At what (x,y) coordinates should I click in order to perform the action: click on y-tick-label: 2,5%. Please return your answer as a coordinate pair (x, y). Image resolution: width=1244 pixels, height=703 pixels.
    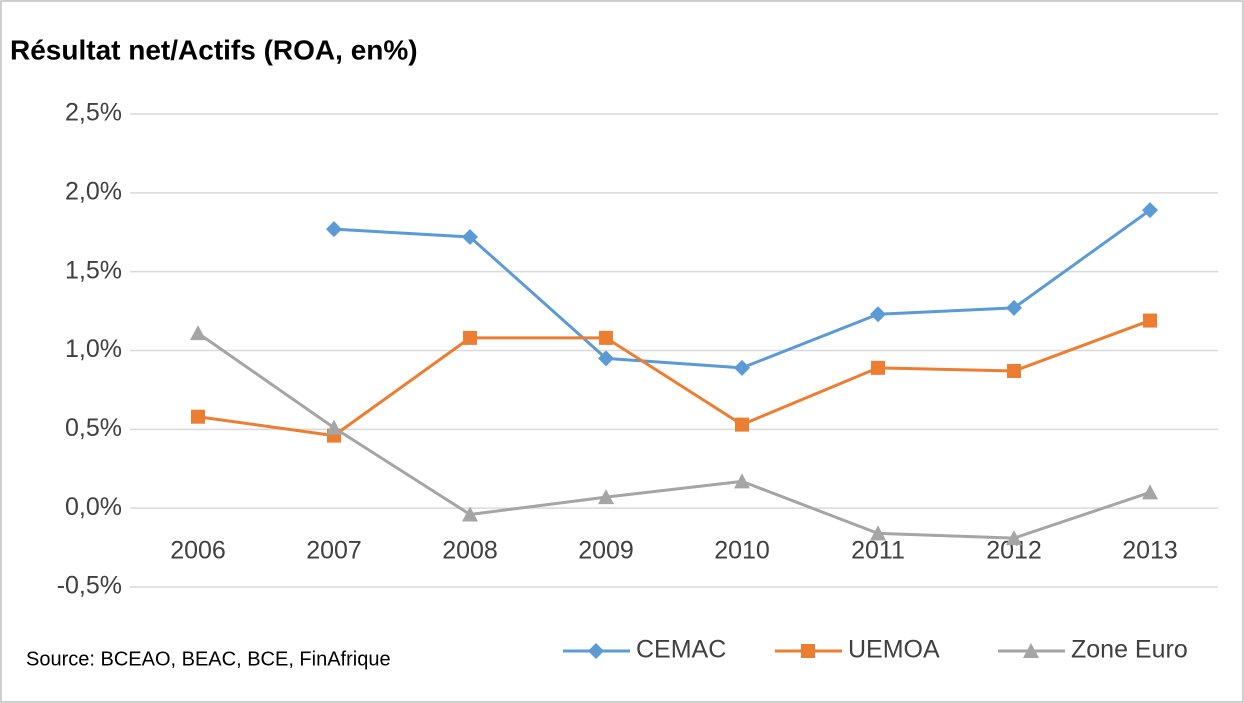
    Looking at the image, I should click on (93, 113).